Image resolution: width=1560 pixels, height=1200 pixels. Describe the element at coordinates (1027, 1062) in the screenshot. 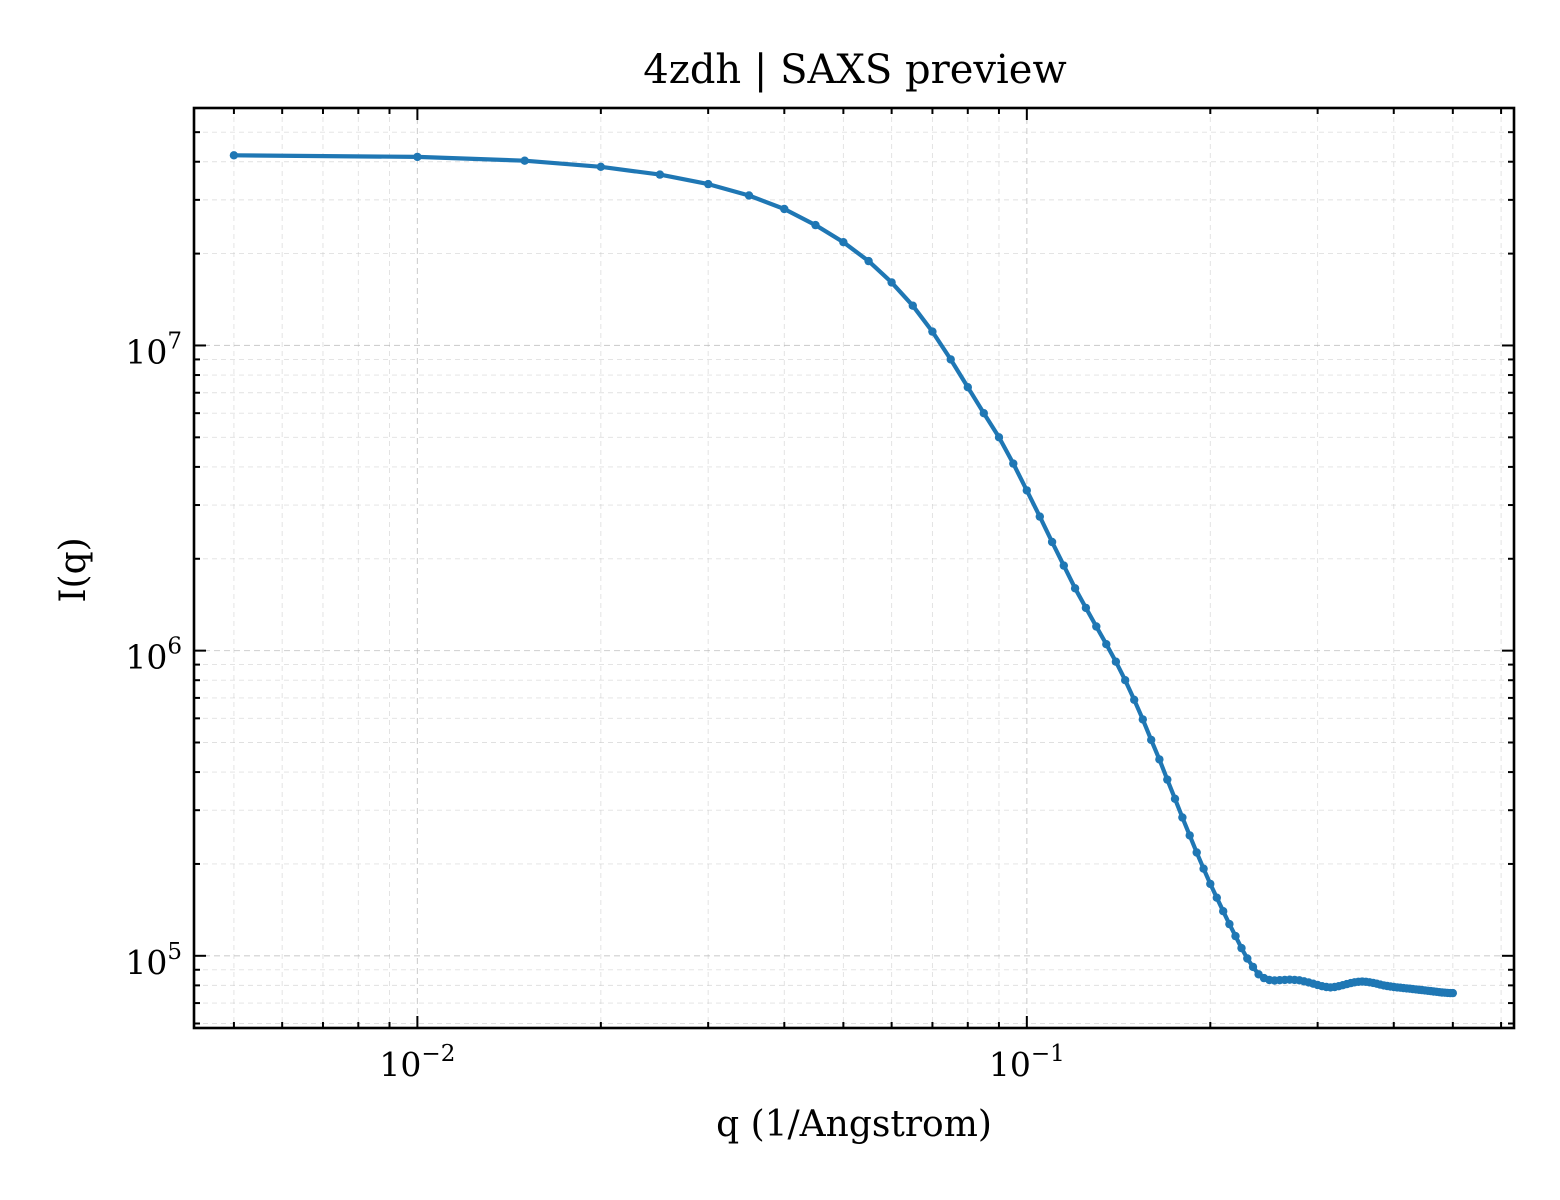

I see `x-tick-label: 10⁻¹` at that location.